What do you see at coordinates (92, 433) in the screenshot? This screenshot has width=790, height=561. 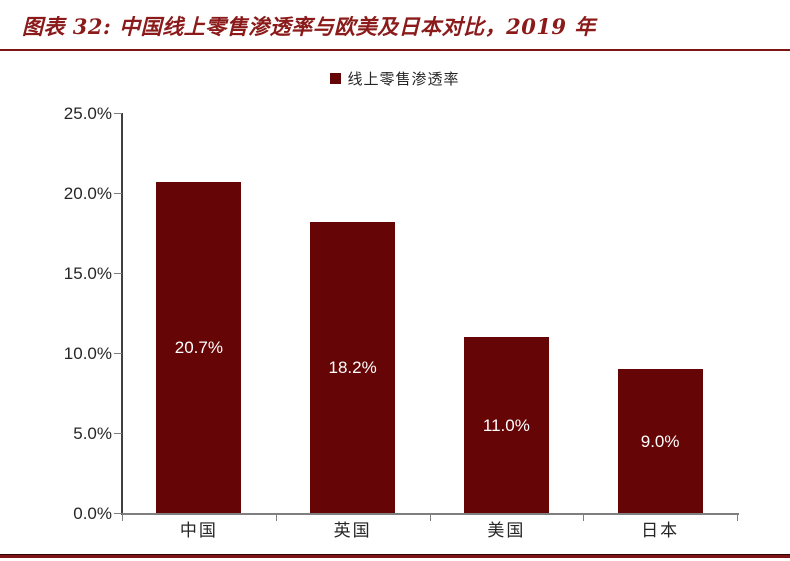 I see `y-tick-label: 5.0%` at bounding box center [92, 433].